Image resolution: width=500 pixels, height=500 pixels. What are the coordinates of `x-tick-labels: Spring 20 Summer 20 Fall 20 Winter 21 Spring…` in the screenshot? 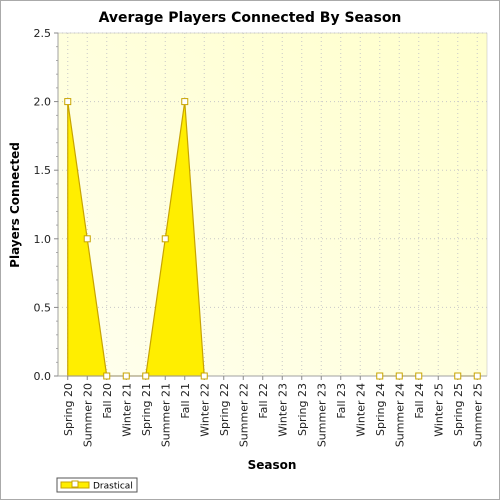 It's located at (273, 415).